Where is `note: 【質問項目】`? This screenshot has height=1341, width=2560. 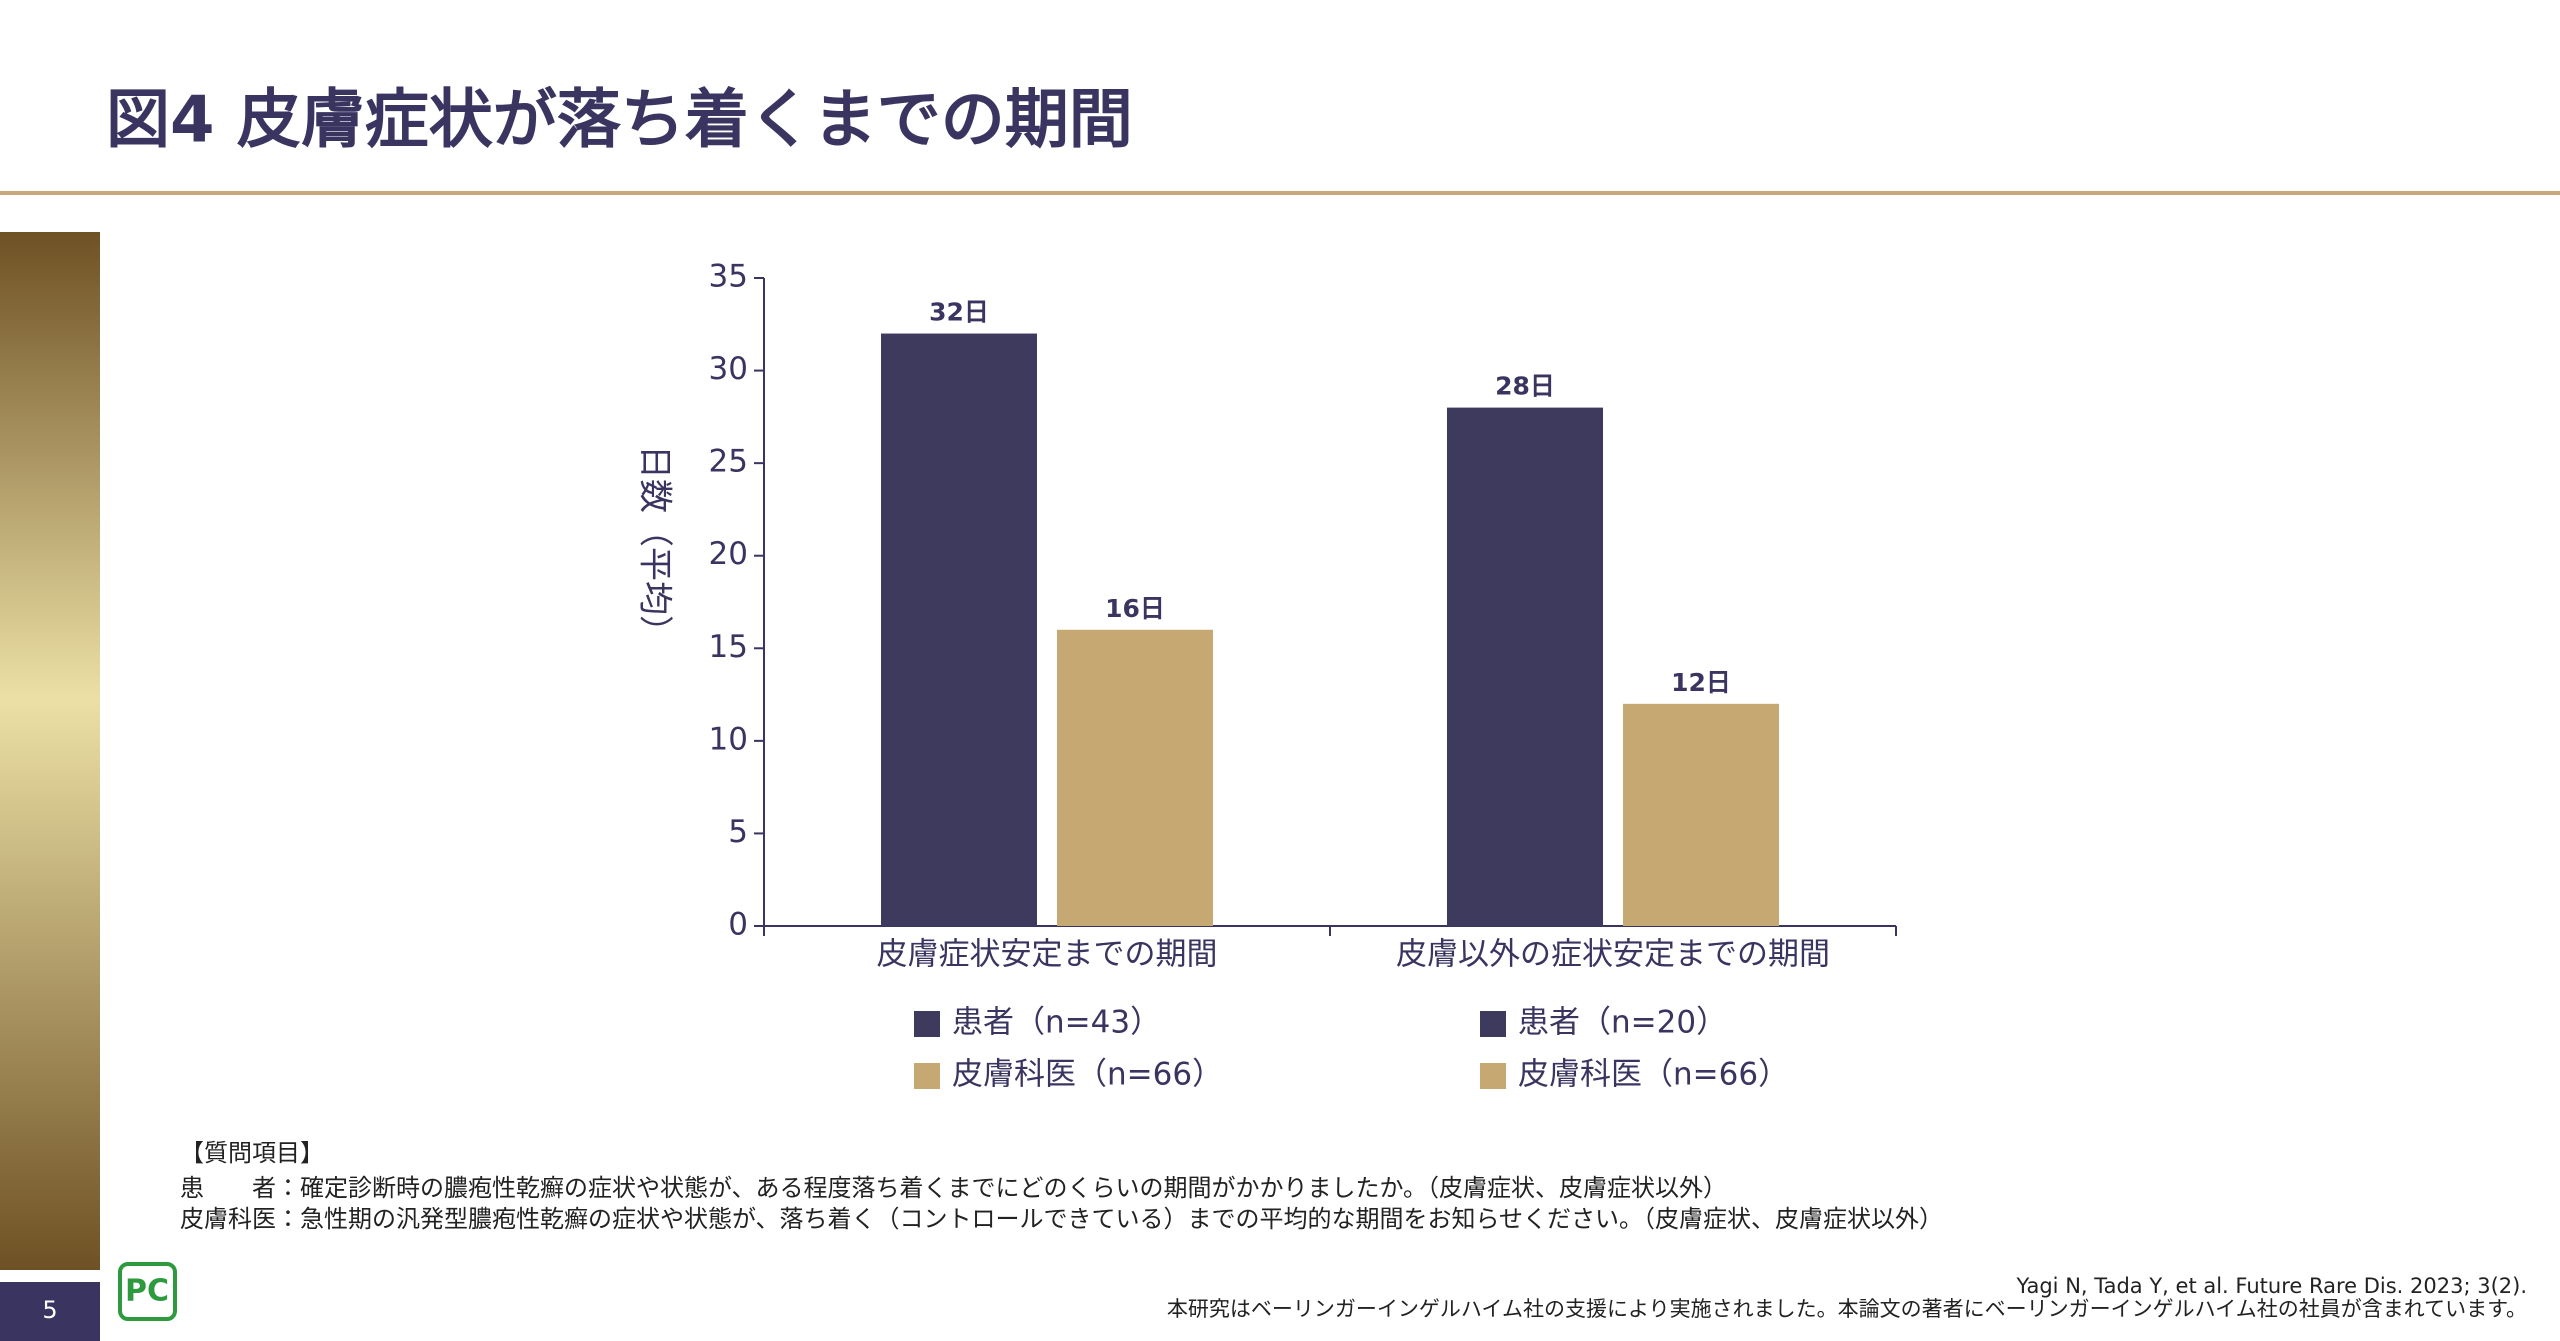 note: 【質問項目】 is located at coordinates (252, 1153).